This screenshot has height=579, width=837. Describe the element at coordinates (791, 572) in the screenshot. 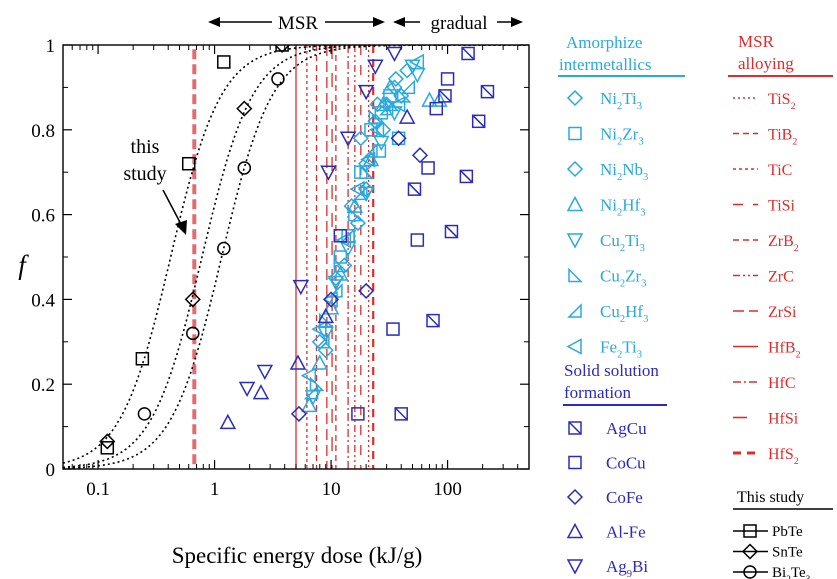

I see `legend-label-study-bi2te3: Bi2Te3` at that location.